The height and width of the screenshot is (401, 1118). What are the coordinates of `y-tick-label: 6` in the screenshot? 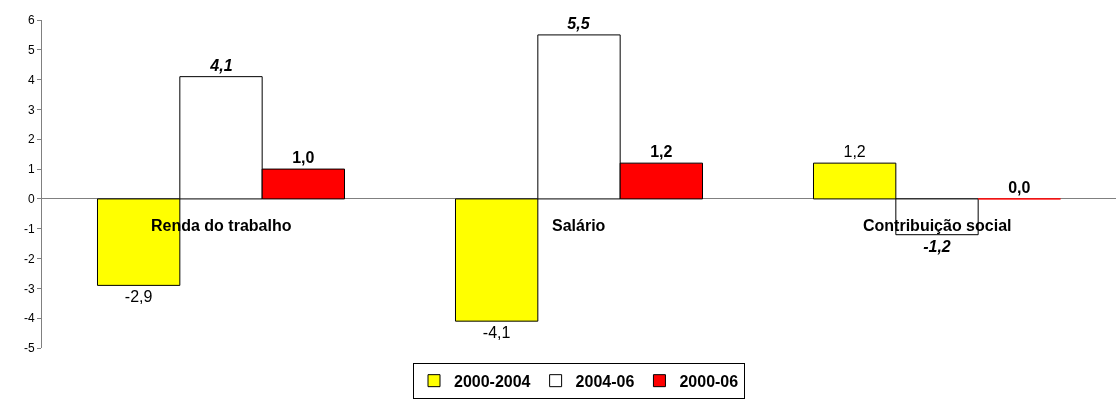 It's located at (31, 20).